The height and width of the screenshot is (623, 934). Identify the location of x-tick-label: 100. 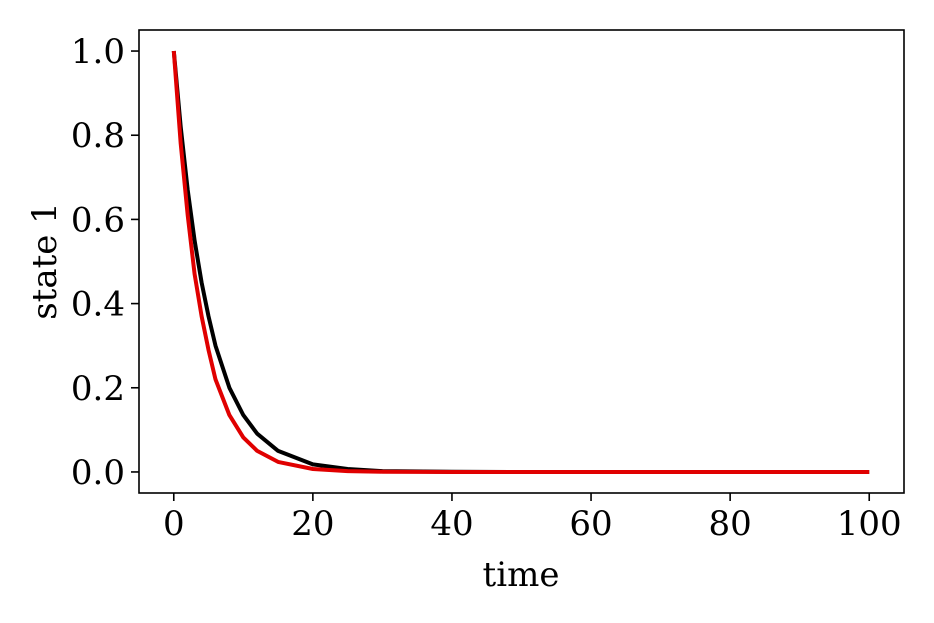
(869, 524).